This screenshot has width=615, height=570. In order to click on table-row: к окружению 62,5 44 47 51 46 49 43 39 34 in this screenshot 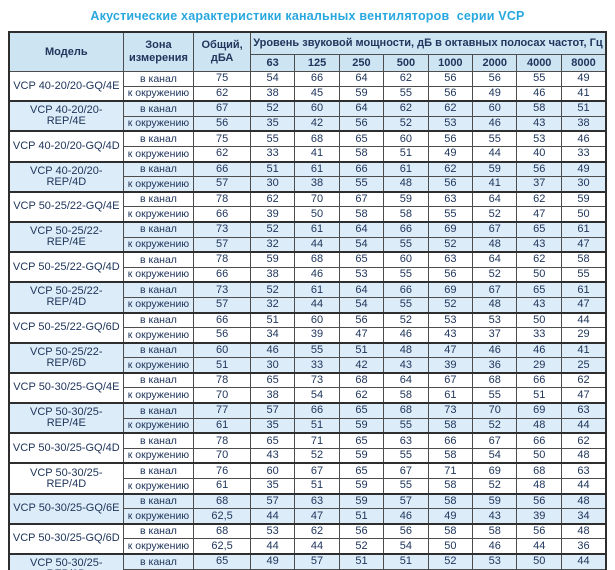, I will do `click(308, 516)`.